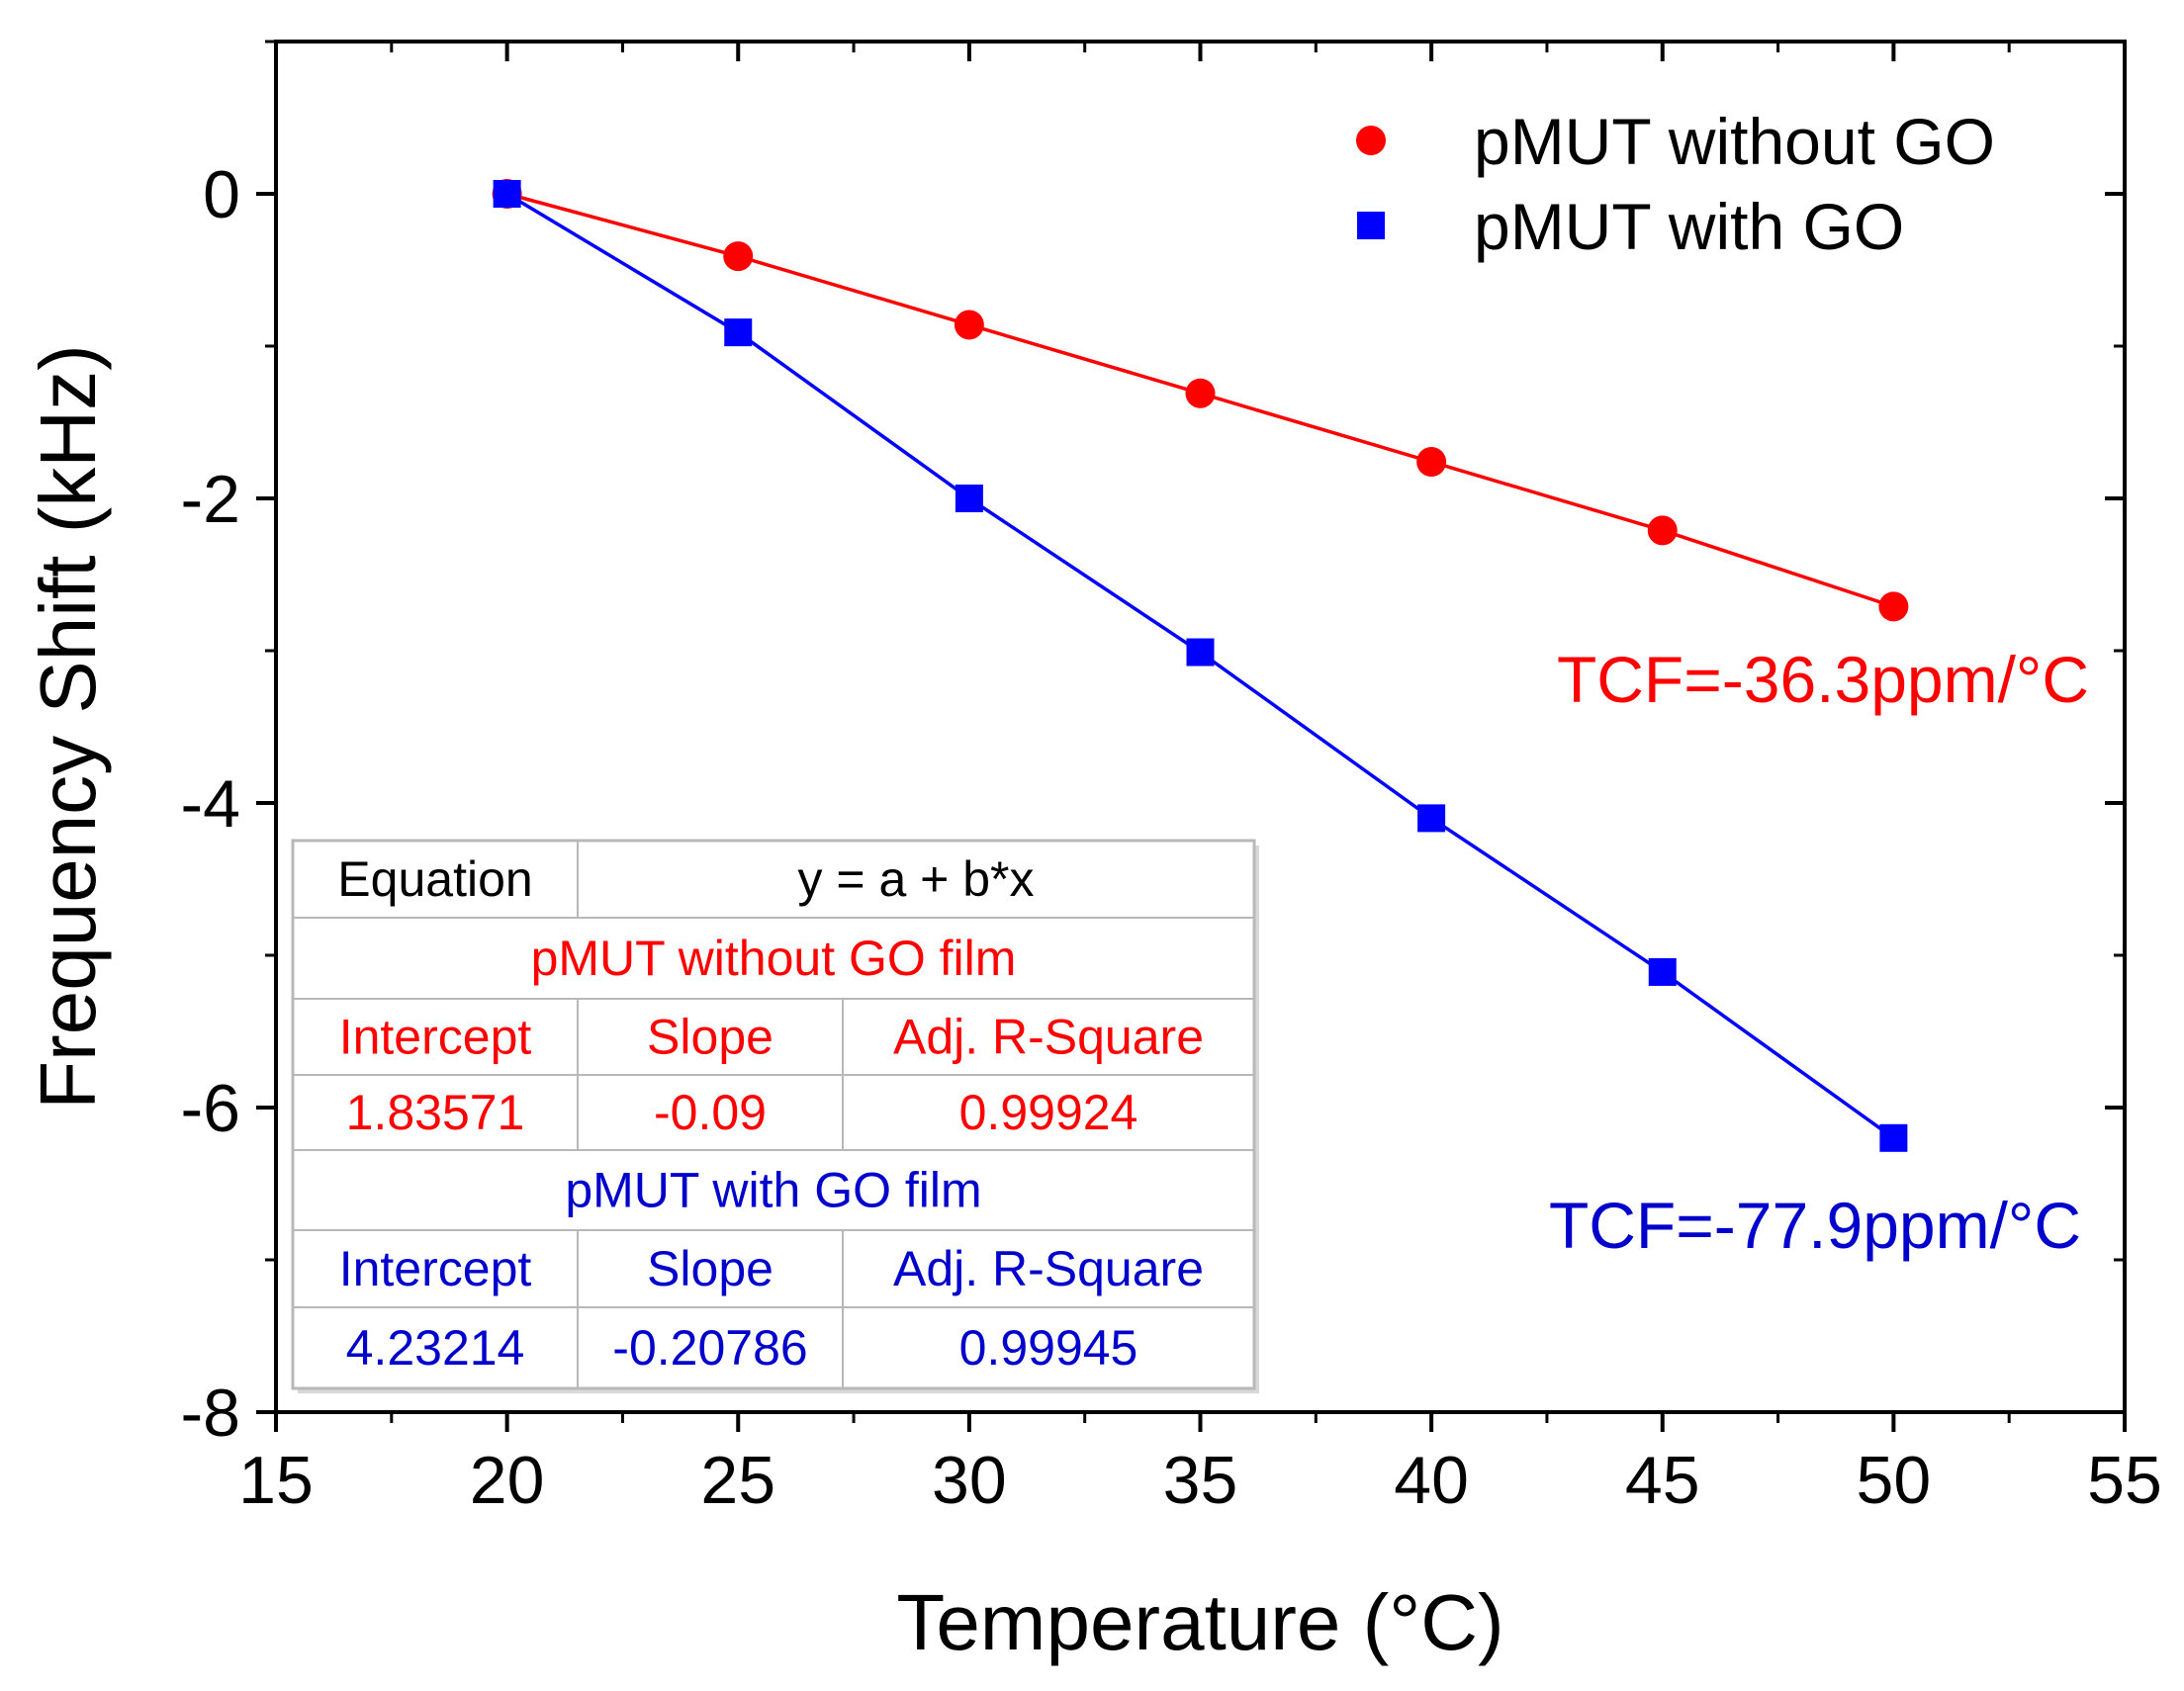 The width and height of the screenshot is (2184, 1691). What do you see at coordinates (1371, 140) in the screenshot?
I see `legend-marker-circle` at bounding box center [1371, 140].